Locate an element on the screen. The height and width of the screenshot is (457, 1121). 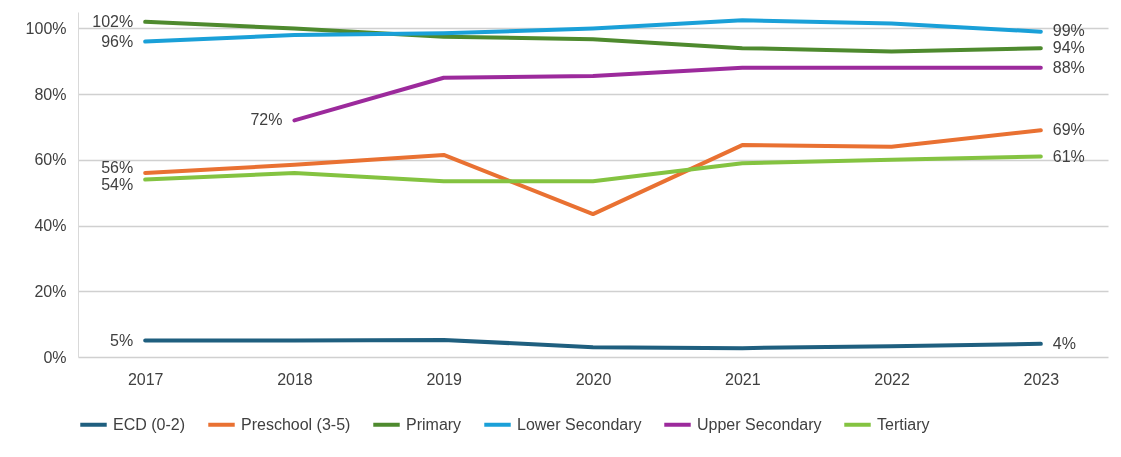
y-tick-label: 60% is located at coordinates (50, 160).